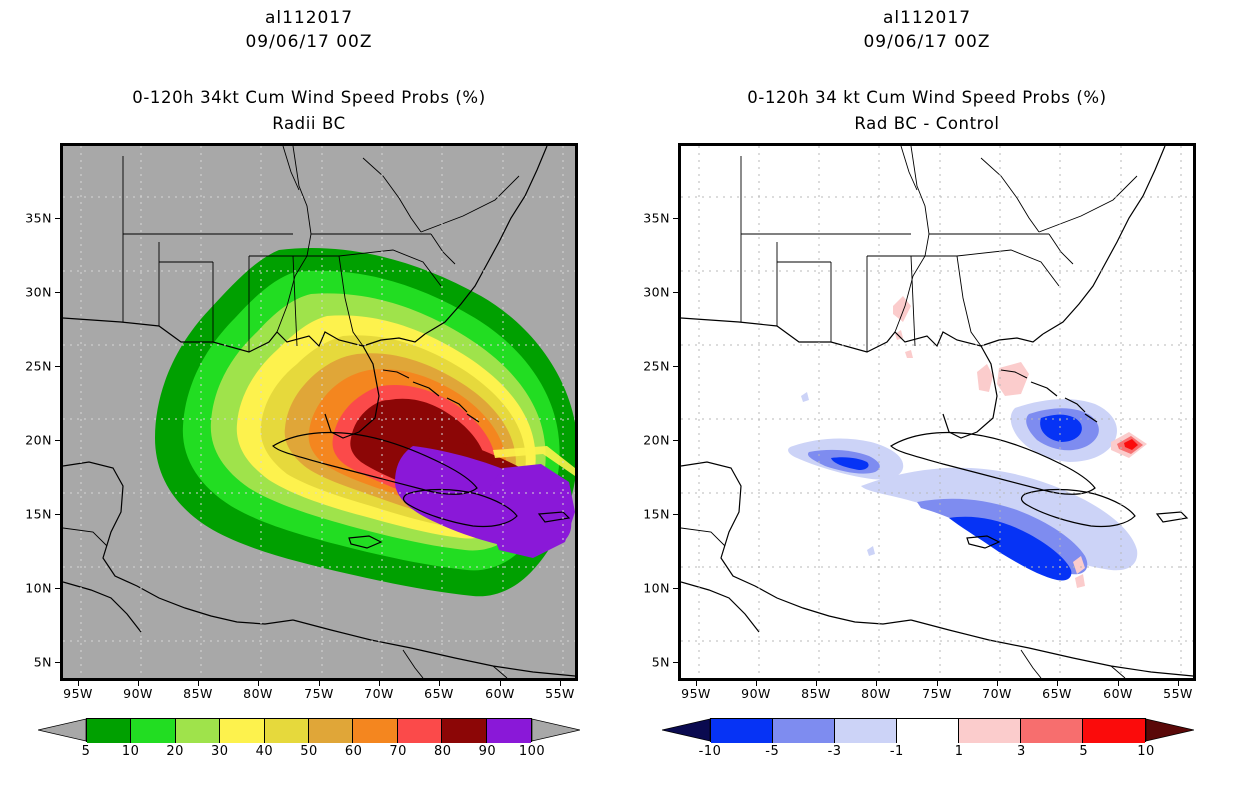 Image resolution: width=1236 pixels, height=800 pixels. What do you see at coordinates (876, 693) in the screenshot?
I see `x-axis-label: 80W` at bounding box center [876, 693].